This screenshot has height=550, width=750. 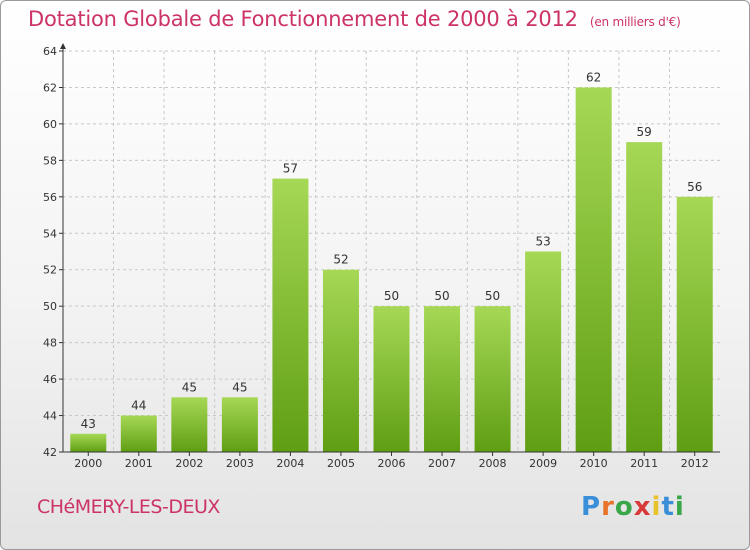 I want to click on y-tick-label: 46, so click(x=50, y=379).